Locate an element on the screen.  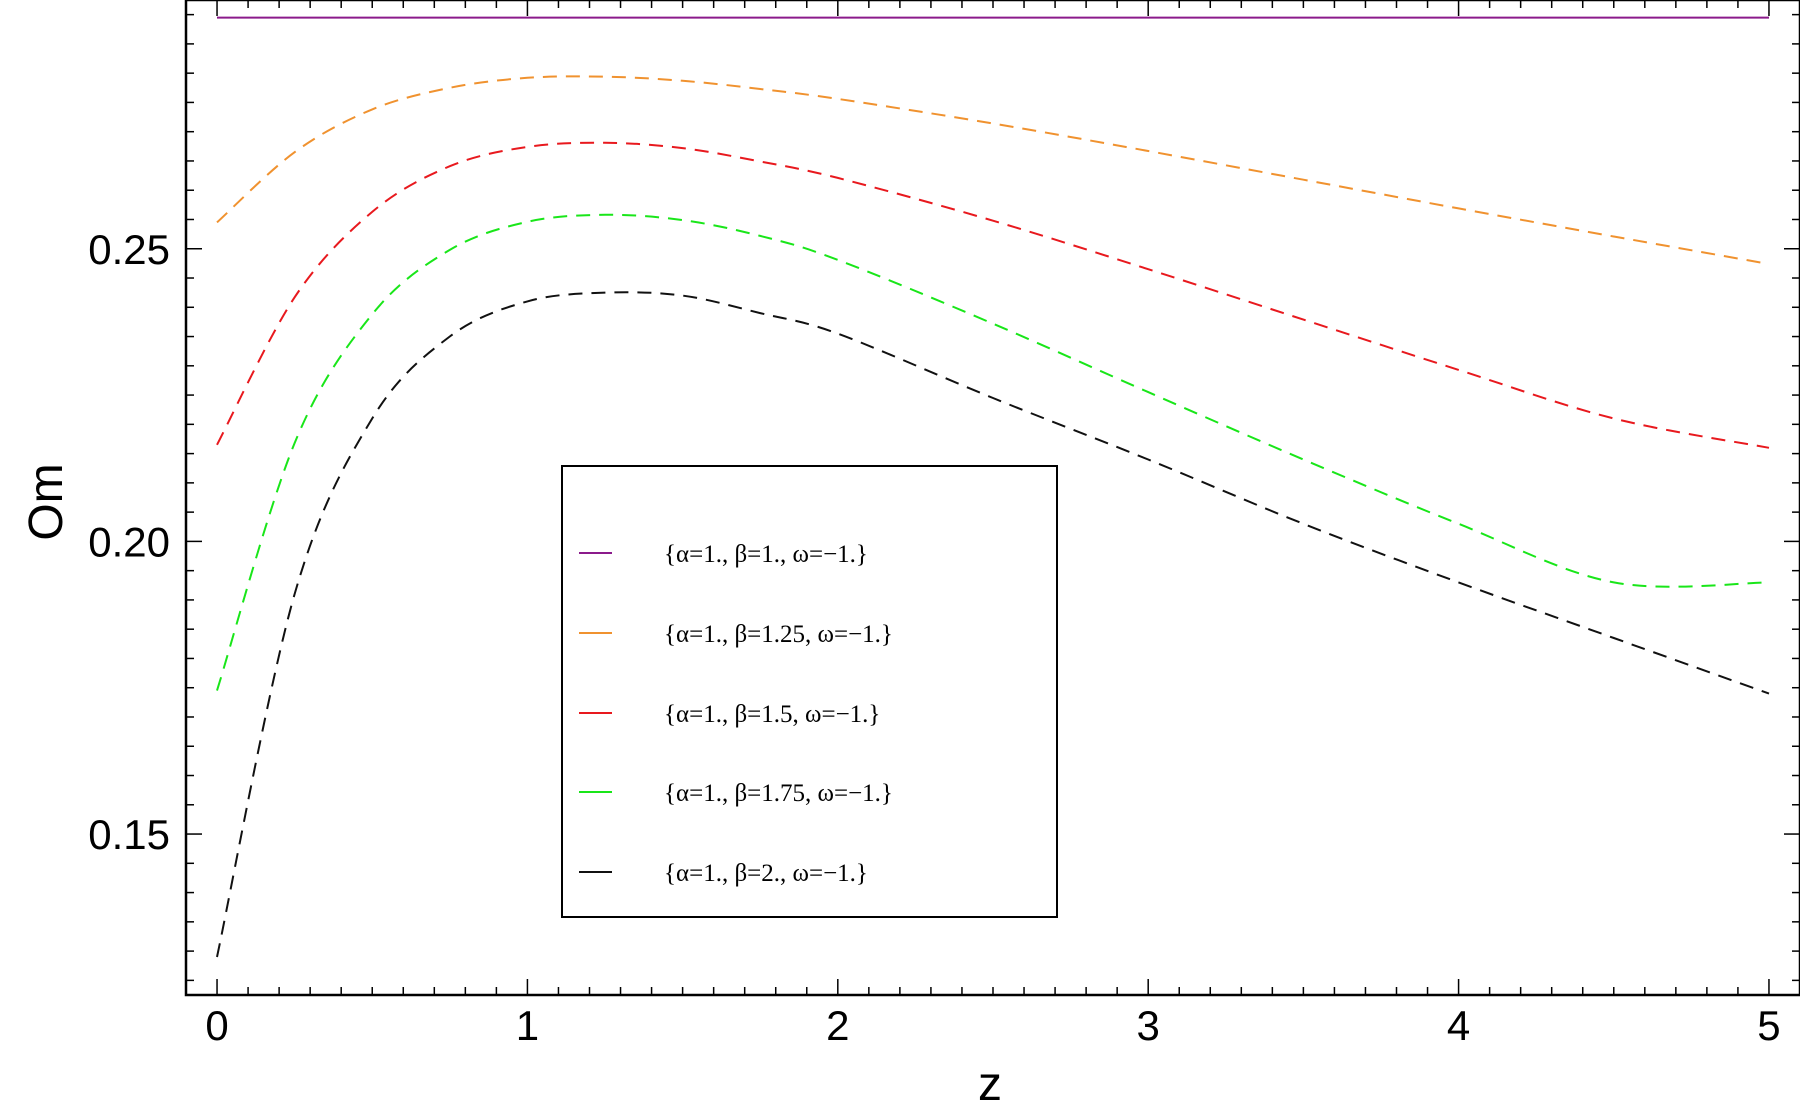
legend-box is located at coordinates (809, 691).